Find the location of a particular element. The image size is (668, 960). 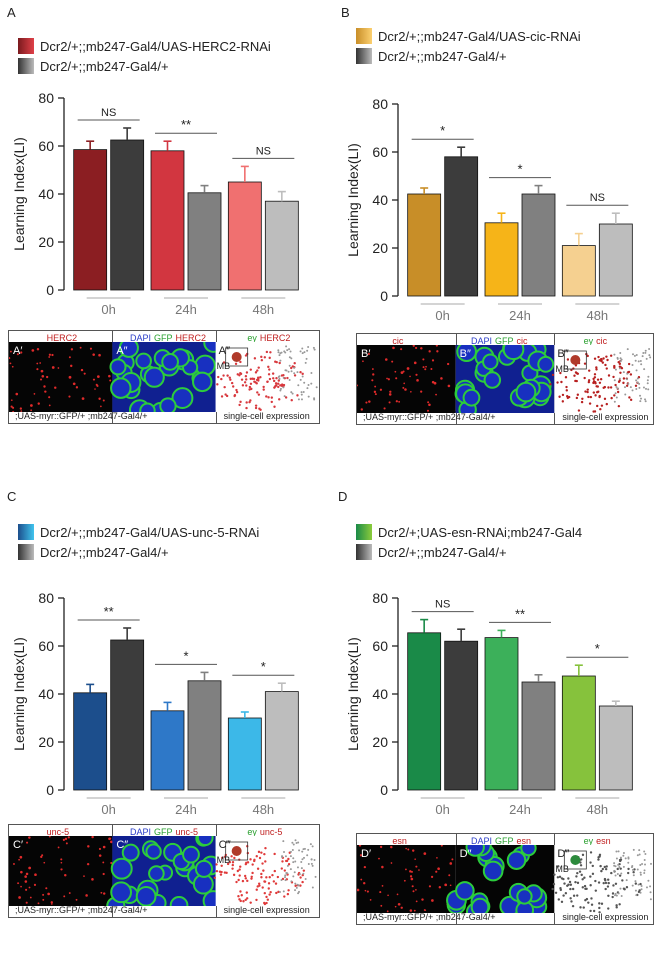

y-axis-label: Learning Index(LI) is located at coordinates (19, 194).